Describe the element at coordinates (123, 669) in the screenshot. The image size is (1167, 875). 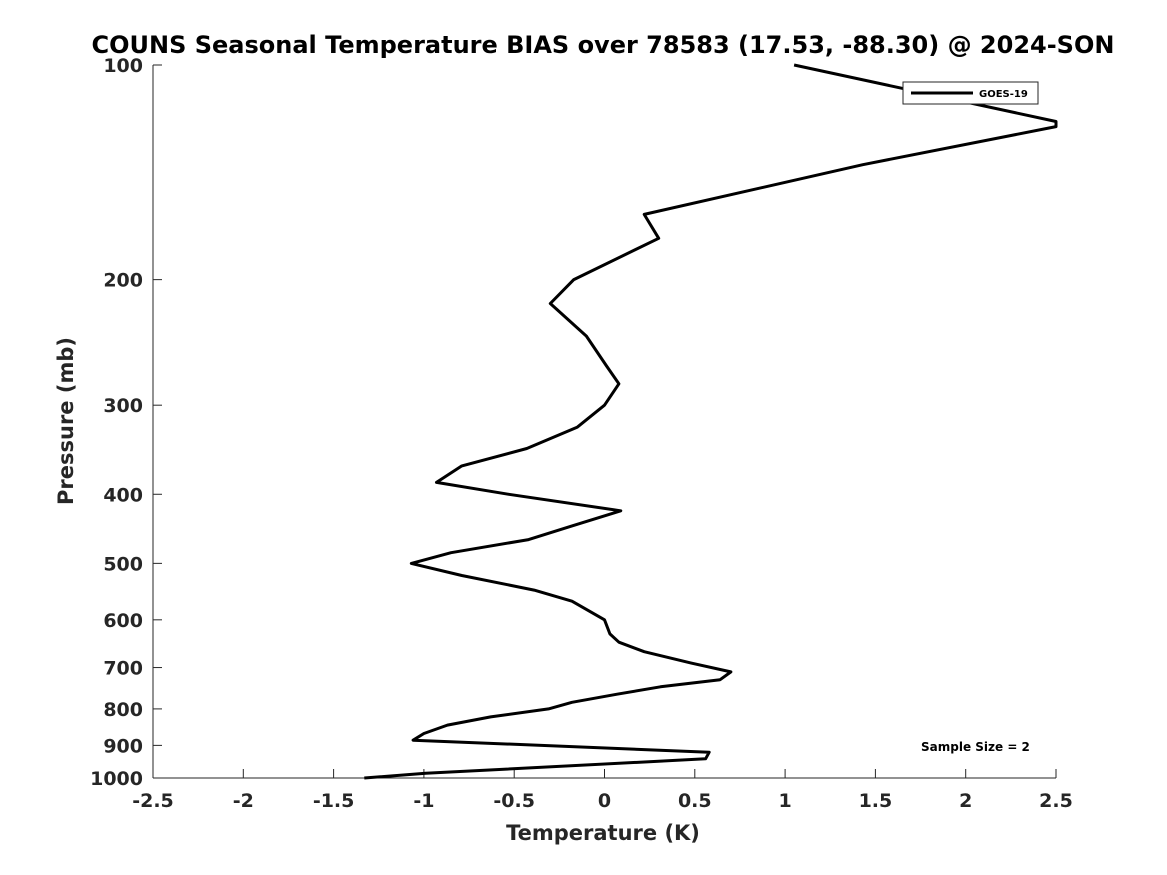
I see `y-tick-label: 700` at that location.